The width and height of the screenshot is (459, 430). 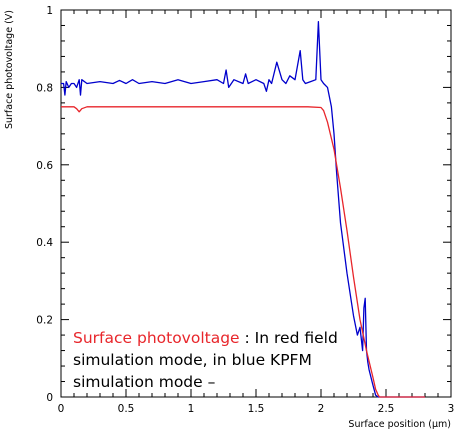 I want to click on x-tick-label: 0, so click(x=61, y=409).